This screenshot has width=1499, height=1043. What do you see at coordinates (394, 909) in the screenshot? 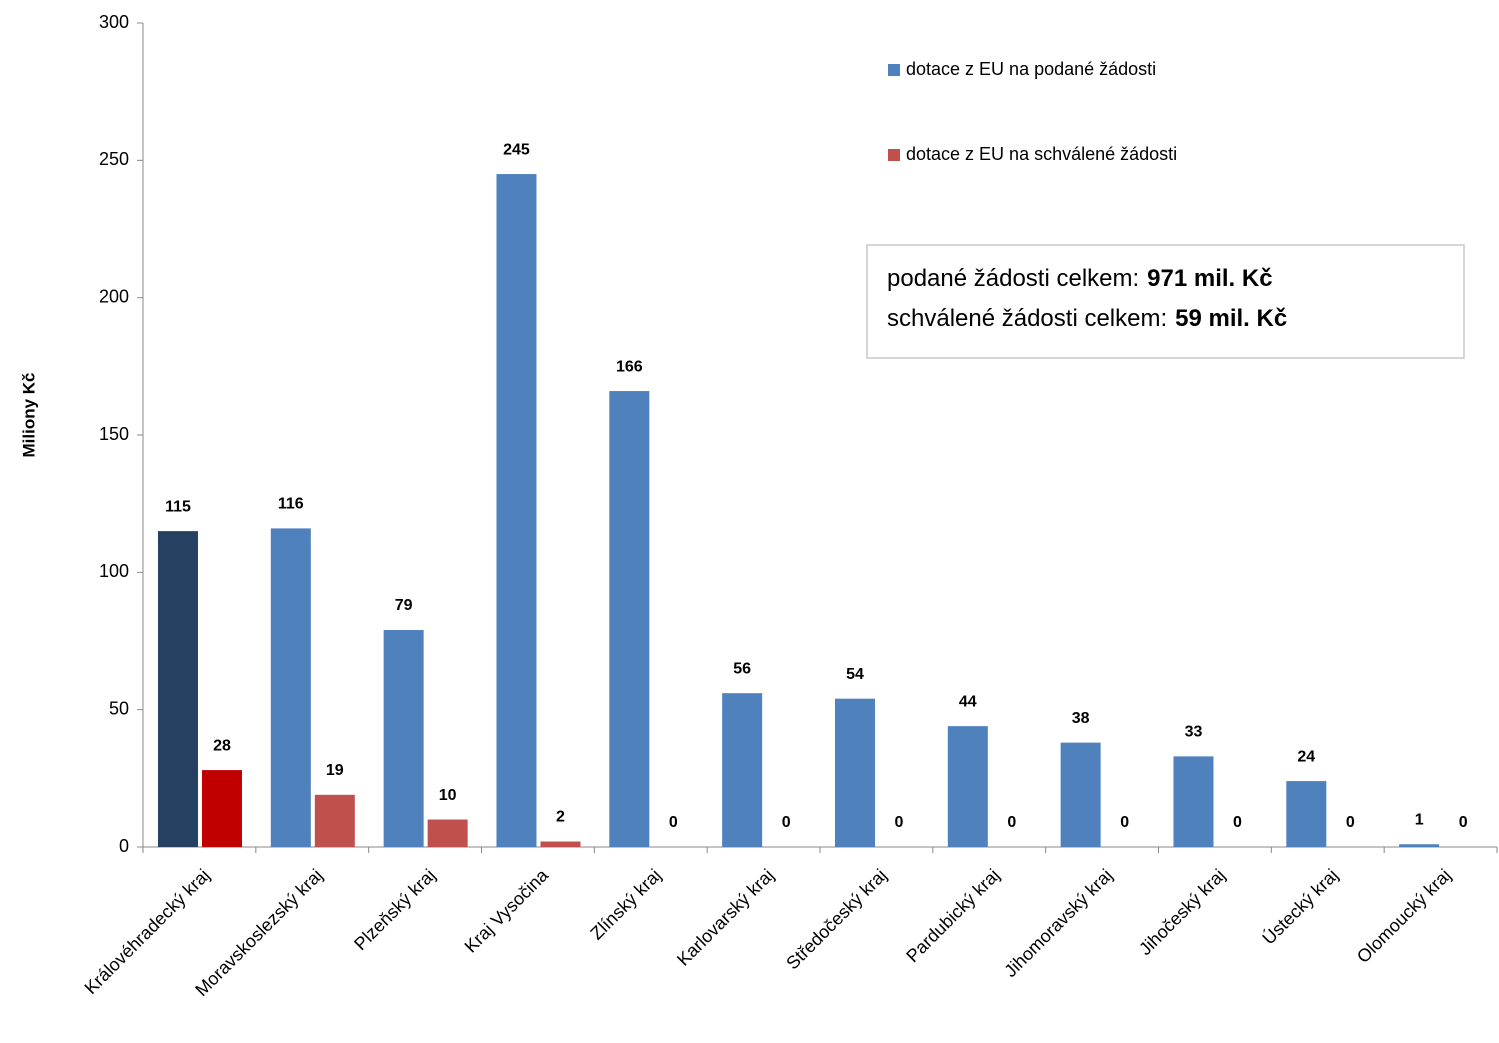
I see `x-tick-label: Plzeňský kraj` at bounding box center [394, 909].